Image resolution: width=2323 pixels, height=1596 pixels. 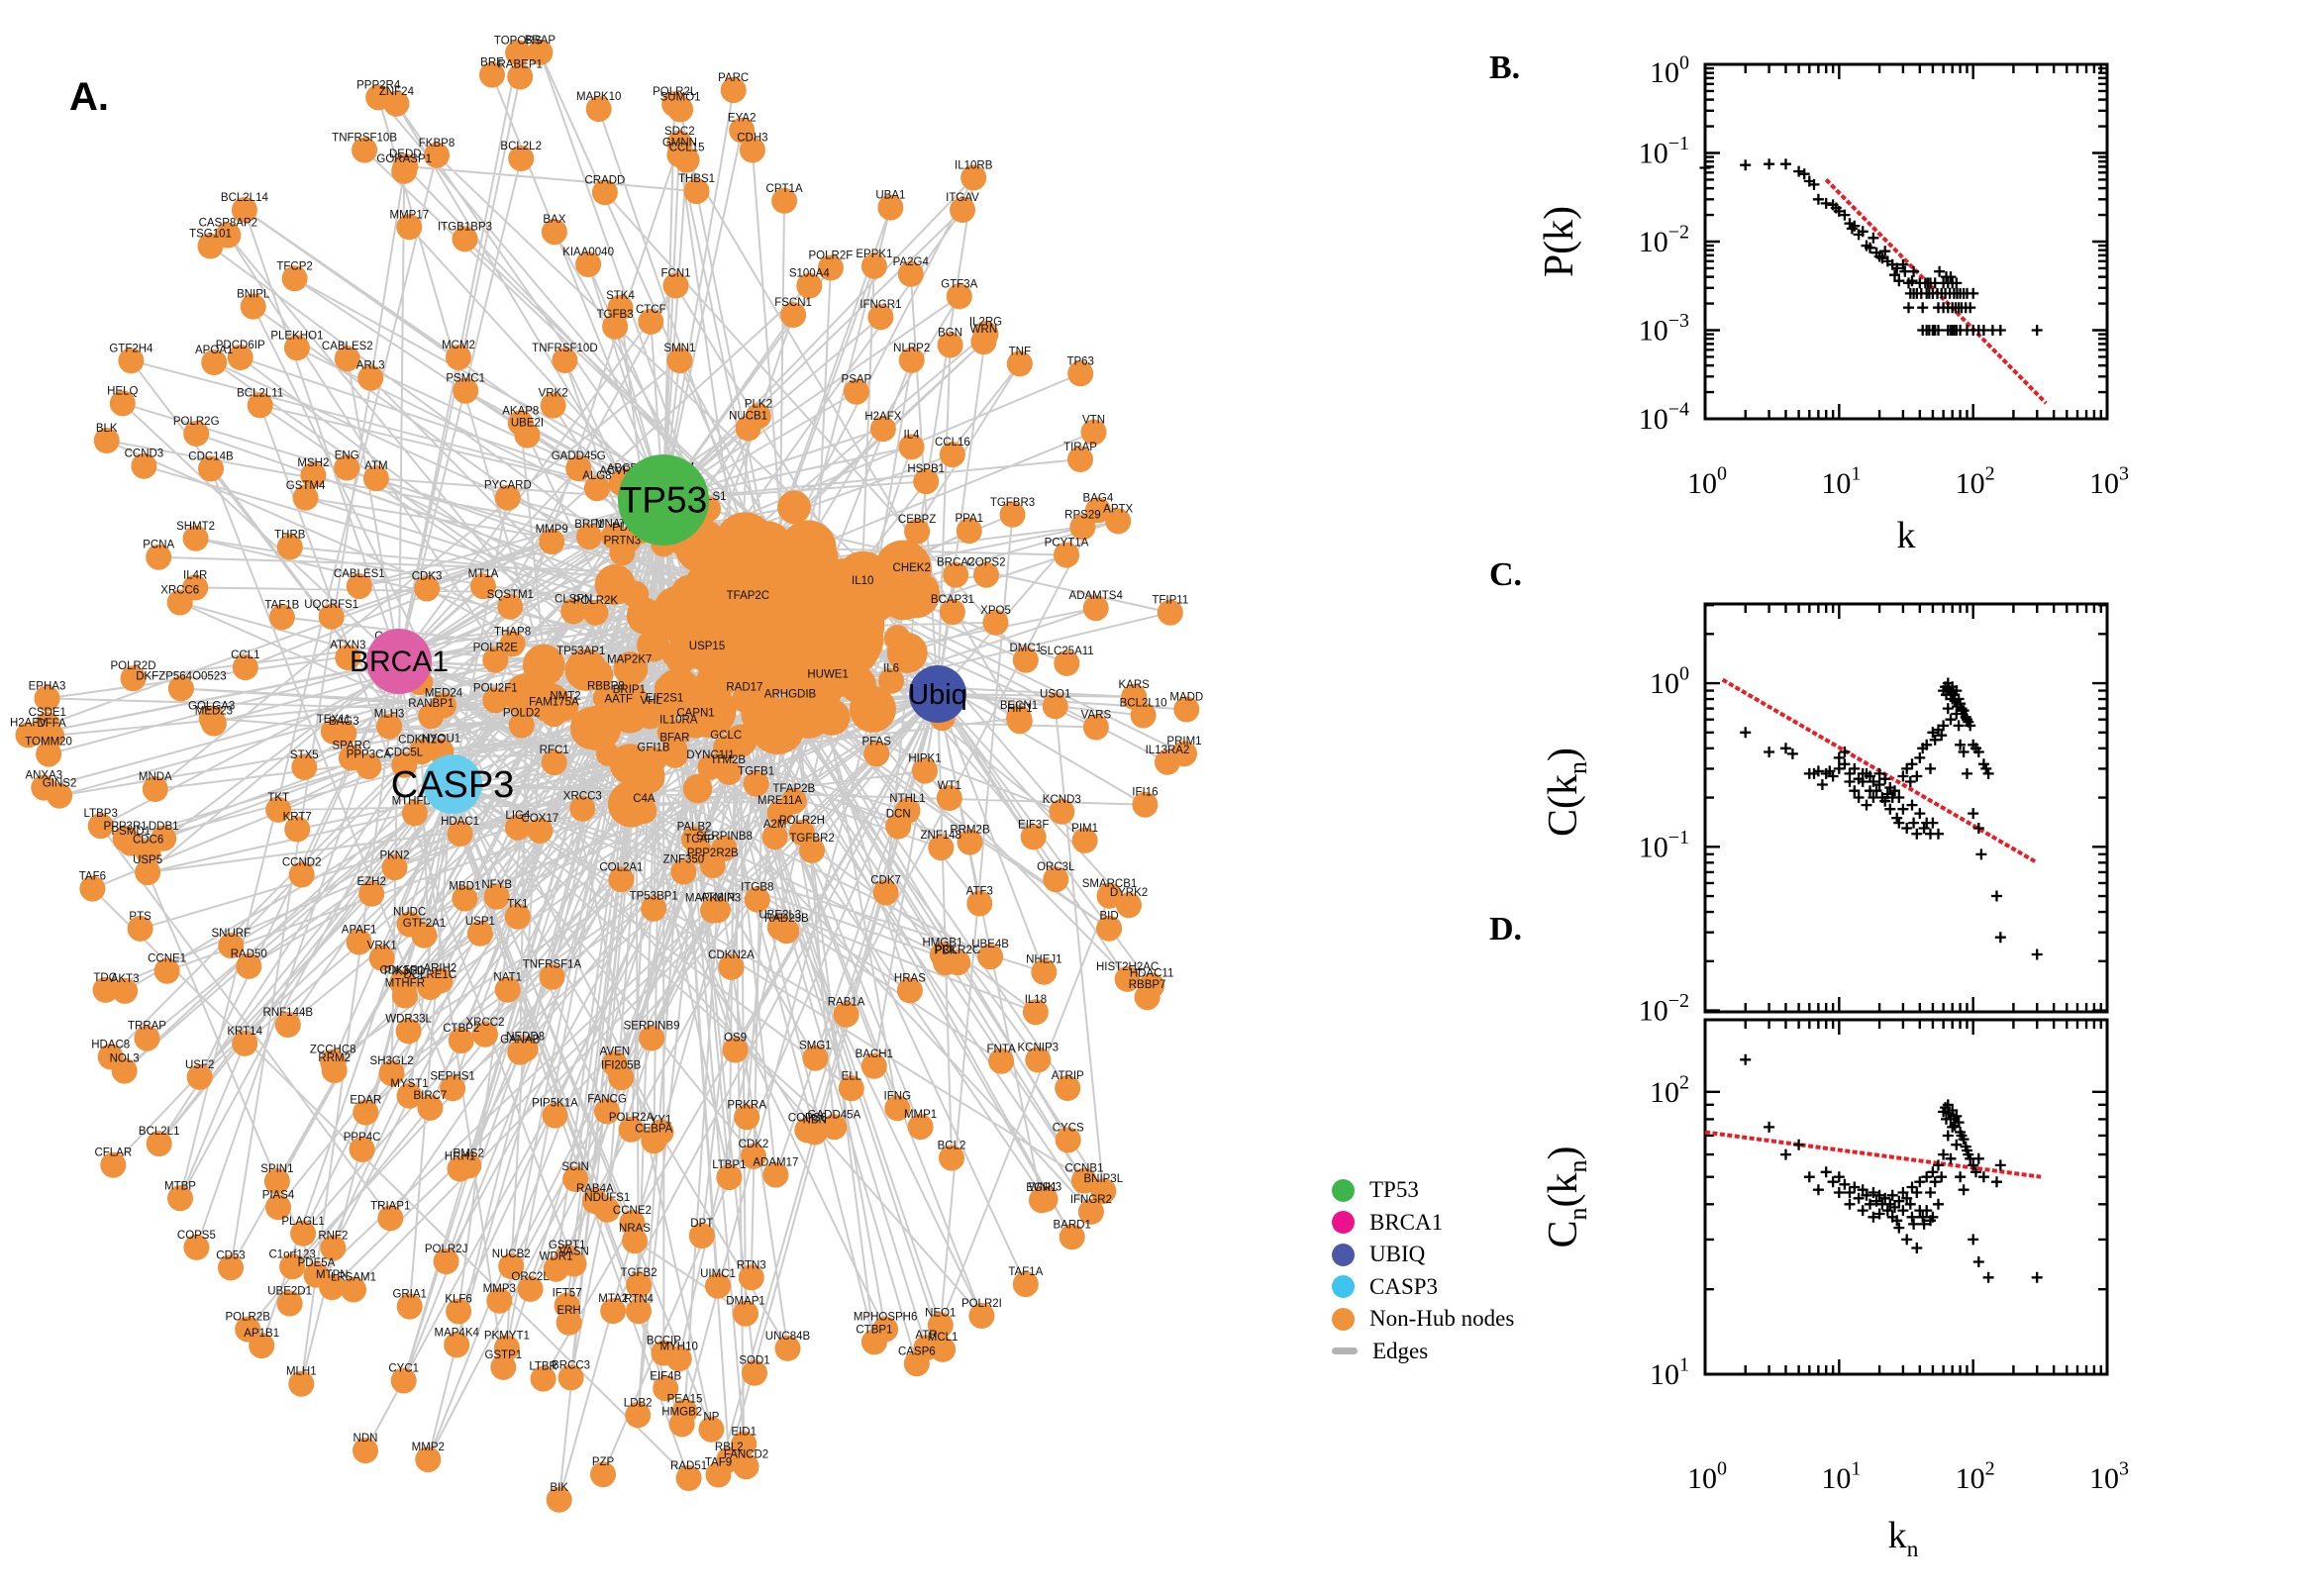 I want to click on network-node-label: PPA1, so click(x=970, y=519).